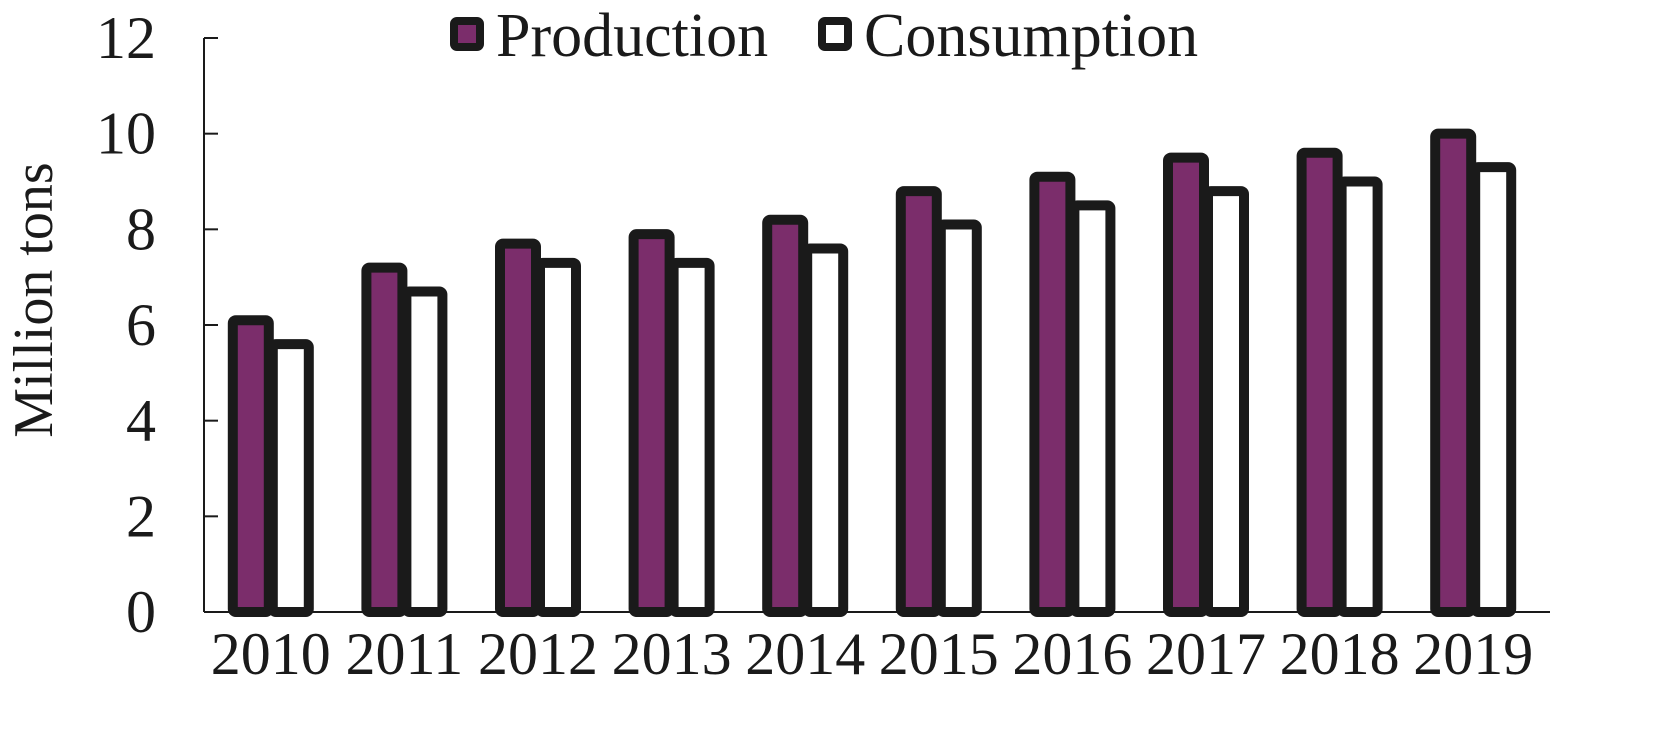  Describe the element at coordinates (825, 430) in the screenshot. I see `bar-consumption-2014` at that location.